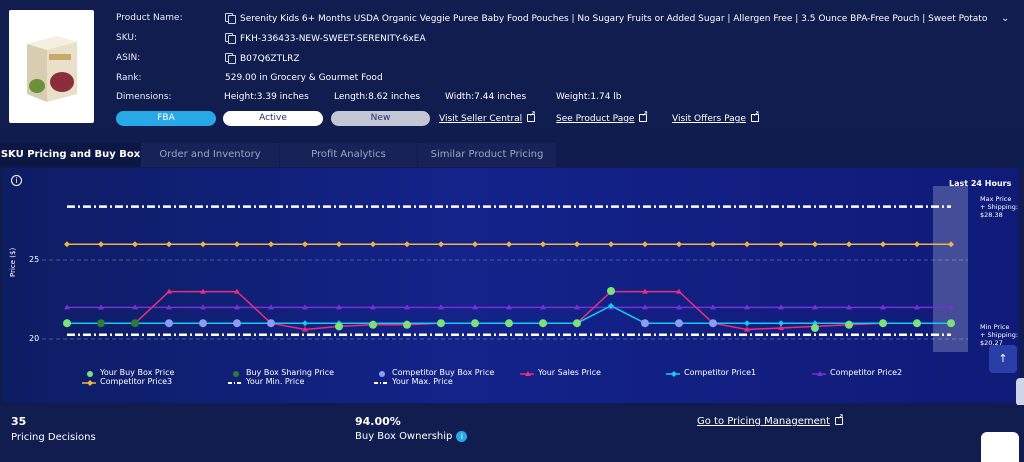 The height and width of the screenshot is (462, 1024). Describe the element at coordinates (70, 155) in the screenshot. I see `tab-sku-pricing: SKU Pricing and Buy Box` at that location.